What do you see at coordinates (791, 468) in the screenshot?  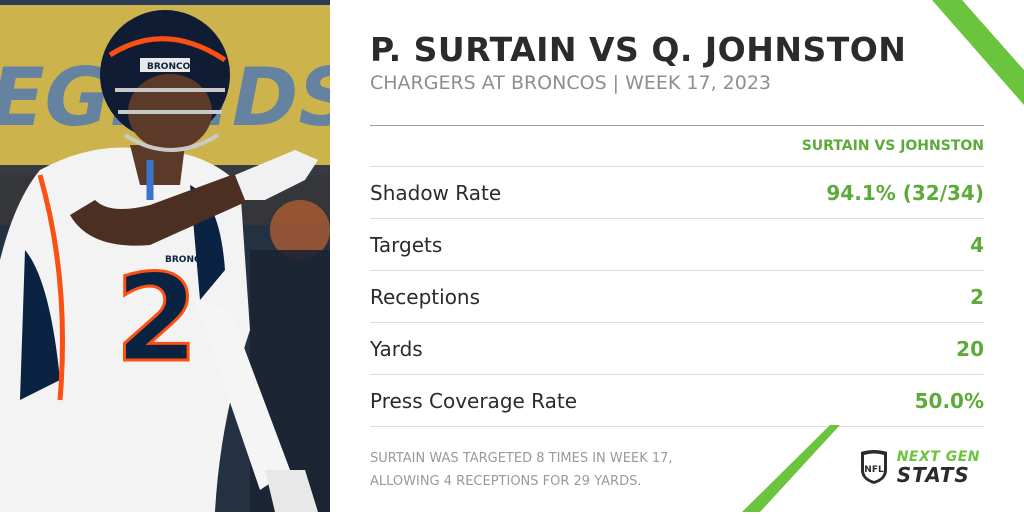 I see `accent-stripe-bottom` at bounding box center [791, 468].